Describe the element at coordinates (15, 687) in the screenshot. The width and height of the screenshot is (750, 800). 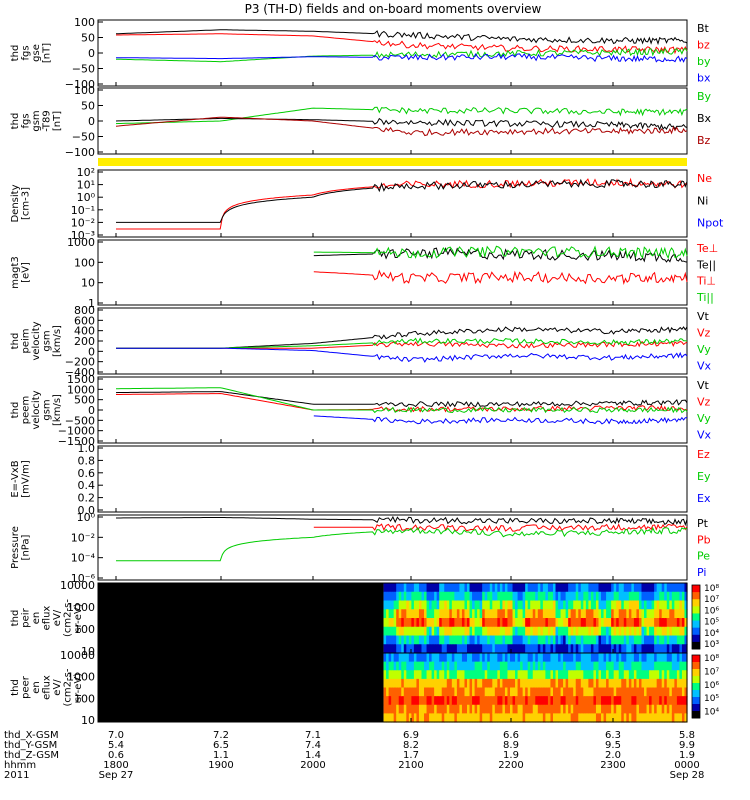
I see `y-axis-label-line: thd` at that location.